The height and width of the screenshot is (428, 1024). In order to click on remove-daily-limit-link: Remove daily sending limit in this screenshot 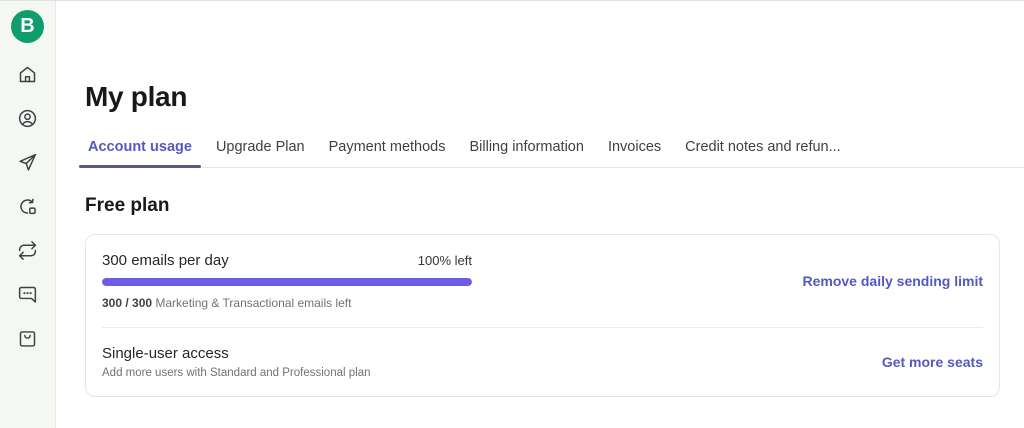, I will do `click(893, 281)`.